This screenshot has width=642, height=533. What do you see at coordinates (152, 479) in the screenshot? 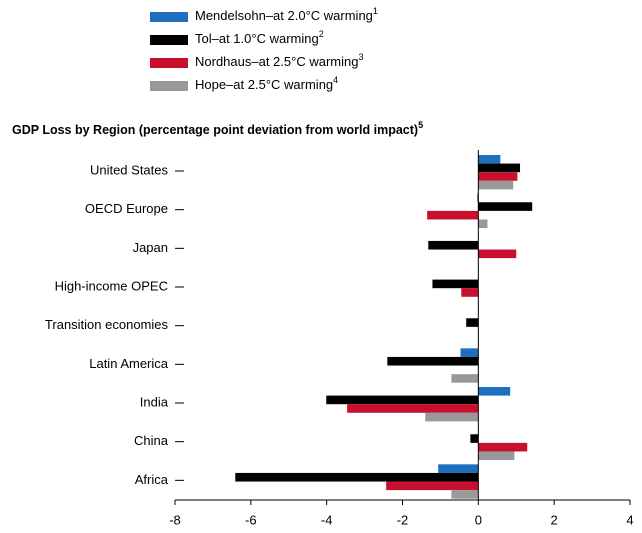
I see `y-tick-label: Africa` at bounding box center [152, 479].